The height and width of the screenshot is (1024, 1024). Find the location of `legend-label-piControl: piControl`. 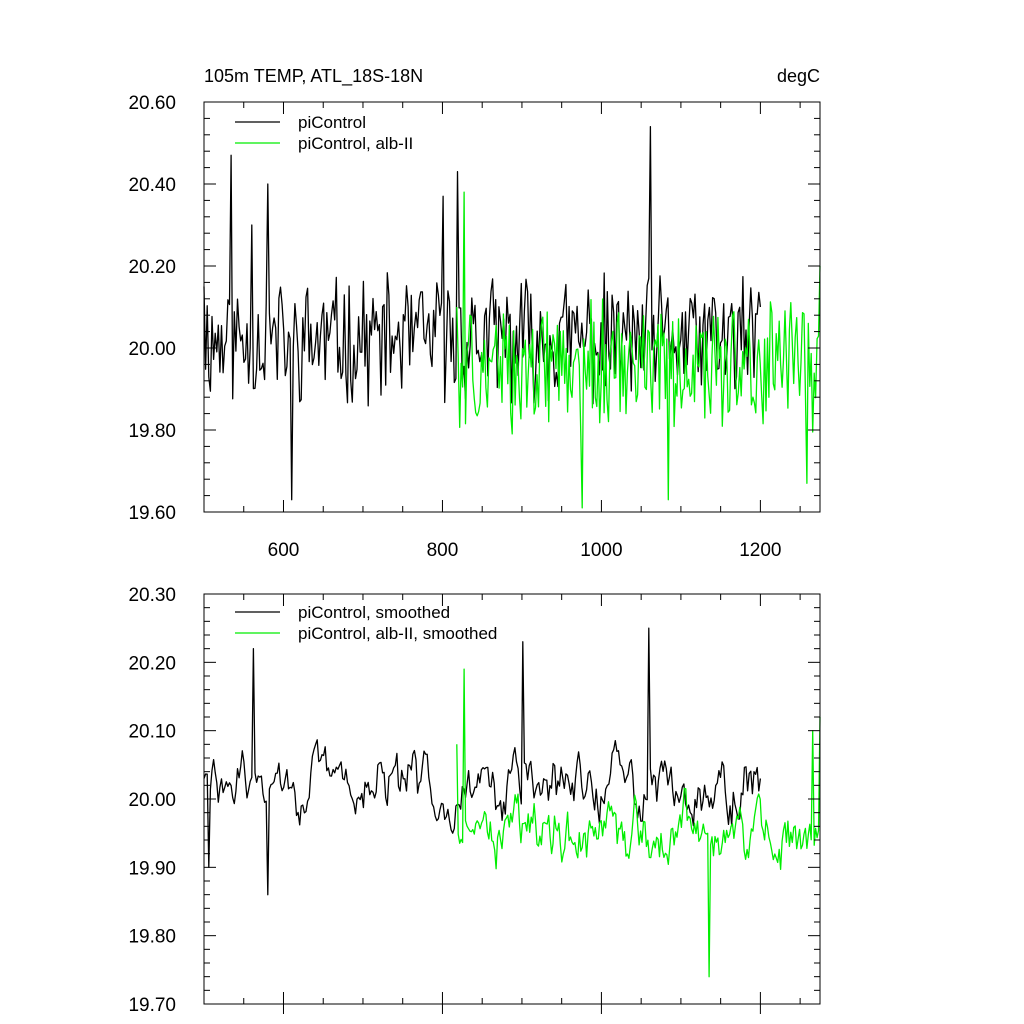

legend-label-piControl: piControl is located at coordinates (332, 122).